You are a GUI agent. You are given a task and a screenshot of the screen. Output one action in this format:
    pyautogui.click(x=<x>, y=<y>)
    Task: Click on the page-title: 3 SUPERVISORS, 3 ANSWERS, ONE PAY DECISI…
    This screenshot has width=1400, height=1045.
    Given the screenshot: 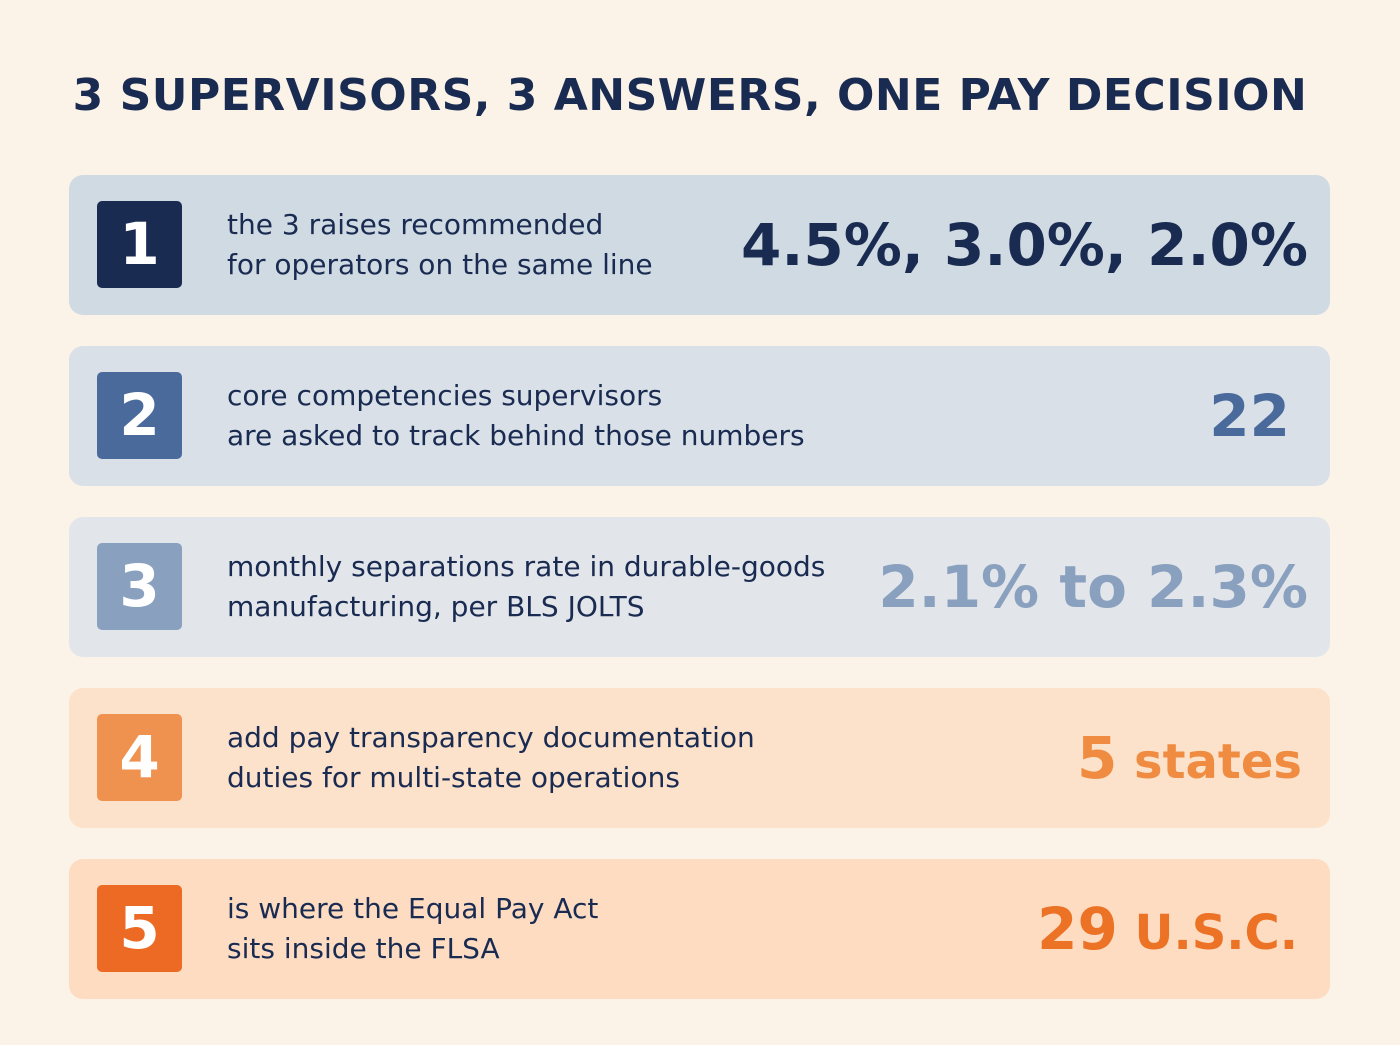 What is the action you would take?
    pyautogui.click(x=690, y=95)
    